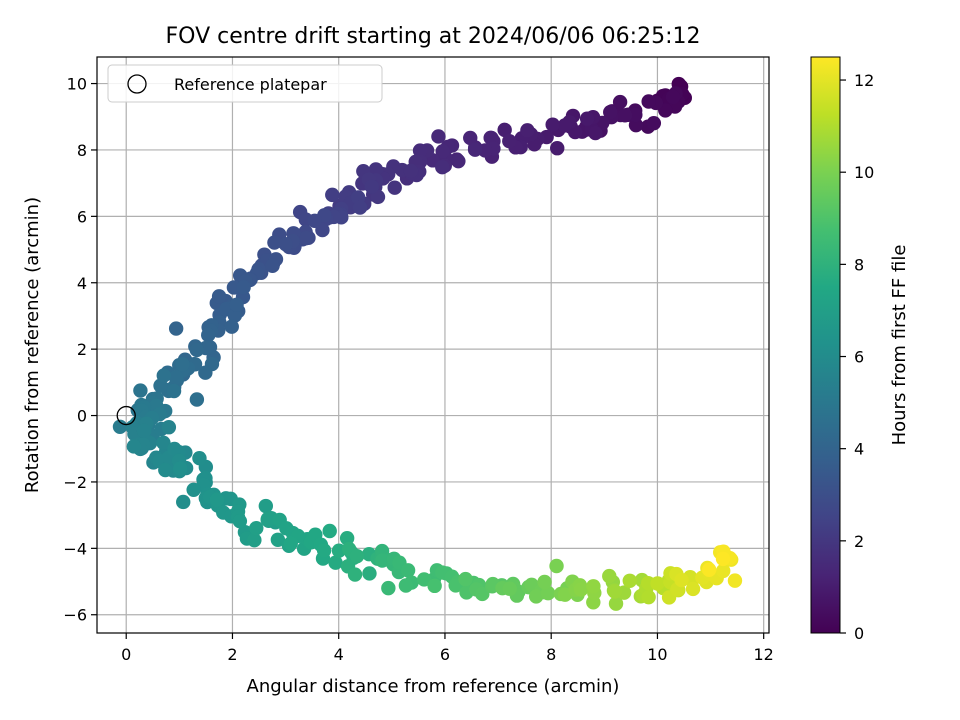  I want to click on y-axis: −6 −4 −2 0 2 4 6 8 10, so click(80, 350).